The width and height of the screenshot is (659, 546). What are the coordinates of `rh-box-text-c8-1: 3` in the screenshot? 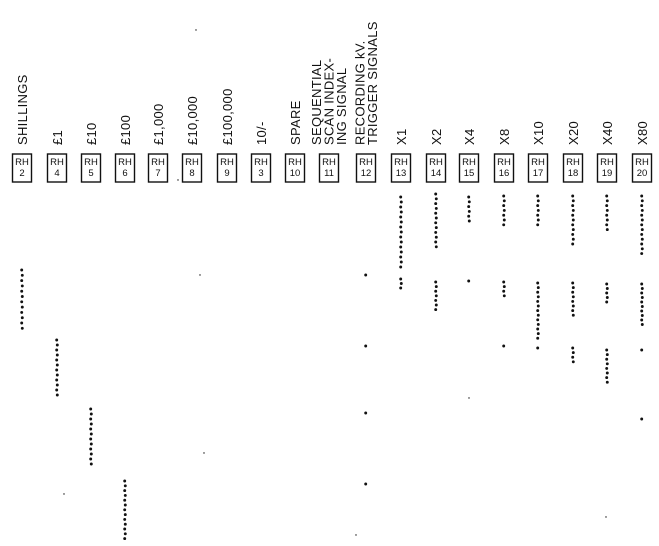 It's located at (260, 173).